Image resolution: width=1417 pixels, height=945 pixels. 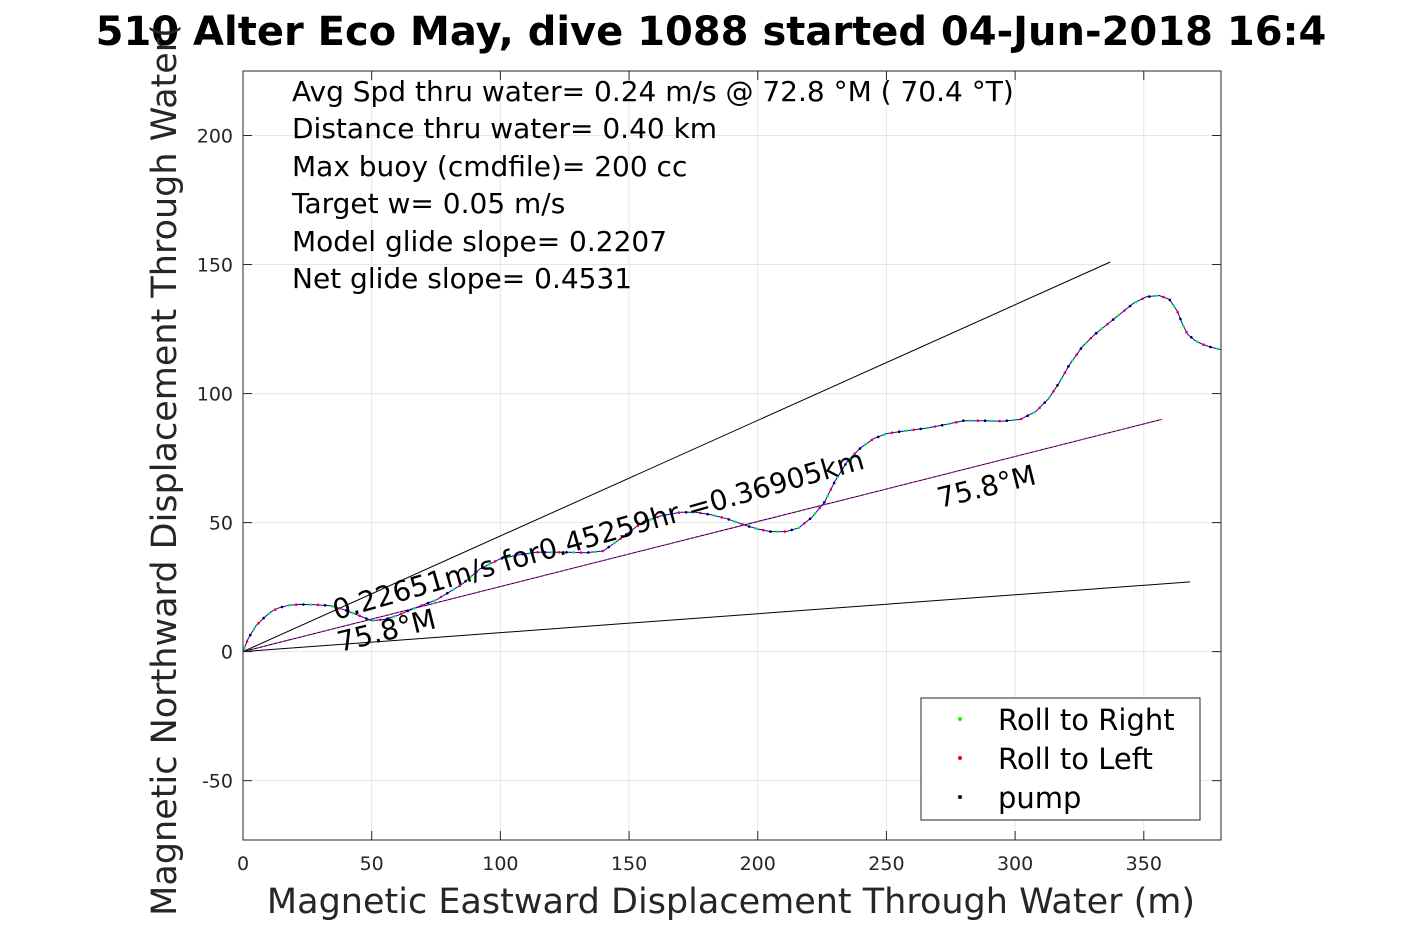 I want to click on legend-marker-roll-left, so click(x=960, y=758).